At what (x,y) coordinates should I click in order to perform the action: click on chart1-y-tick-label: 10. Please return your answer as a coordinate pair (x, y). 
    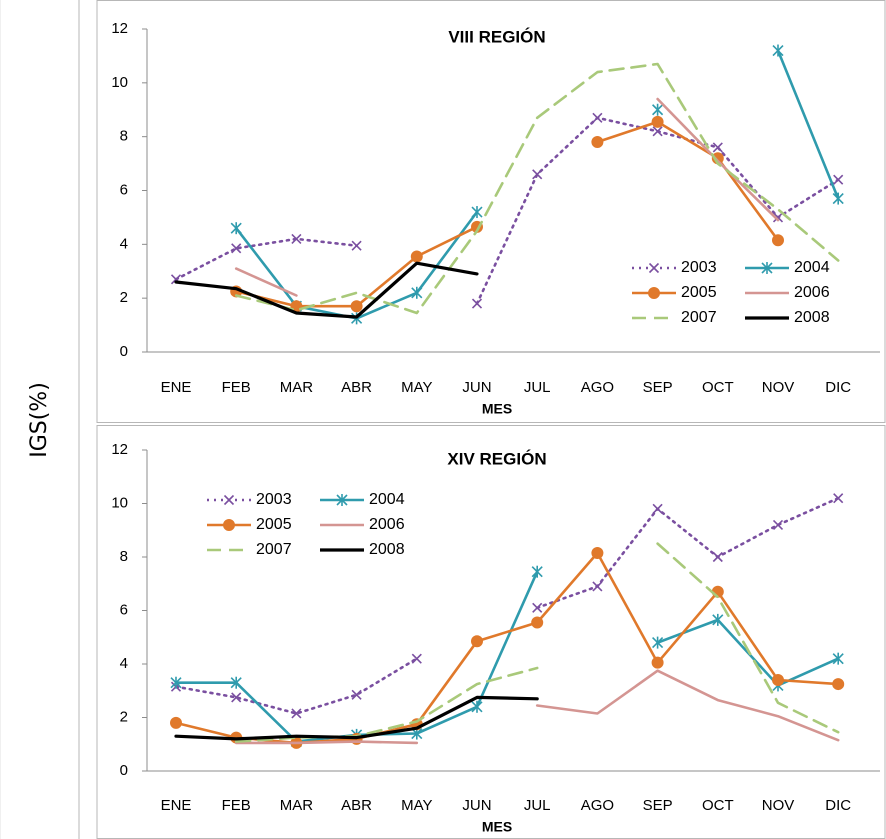
    Looking at the image, I should click on (119, 82).